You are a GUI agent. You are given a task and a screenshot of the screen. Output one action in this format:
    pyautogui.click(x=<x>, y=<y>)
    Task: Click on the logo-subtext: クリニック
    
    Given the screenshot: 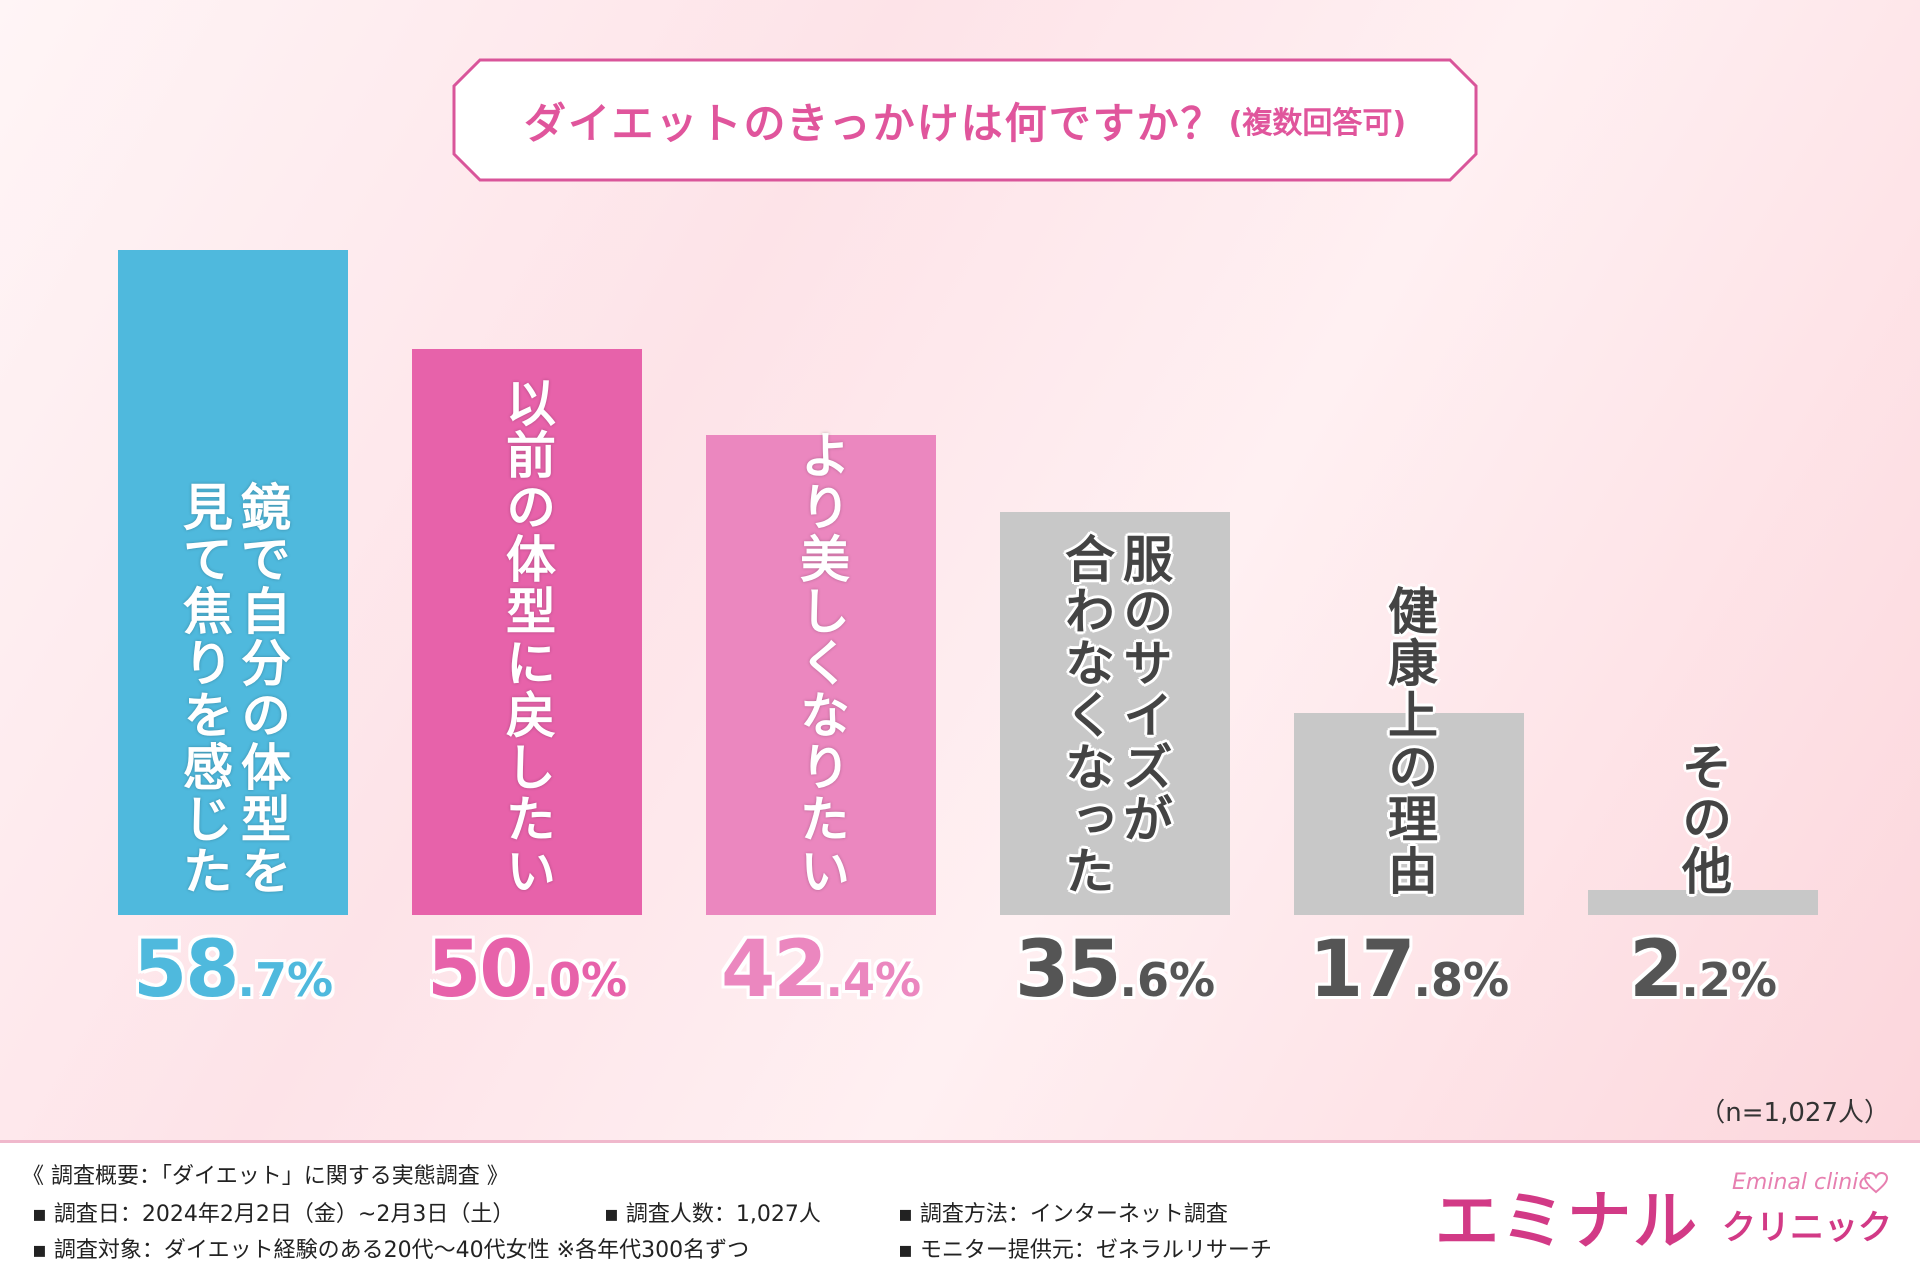 What is the action you would take?
    pyautogui.click(x=1807, y=1228)
    